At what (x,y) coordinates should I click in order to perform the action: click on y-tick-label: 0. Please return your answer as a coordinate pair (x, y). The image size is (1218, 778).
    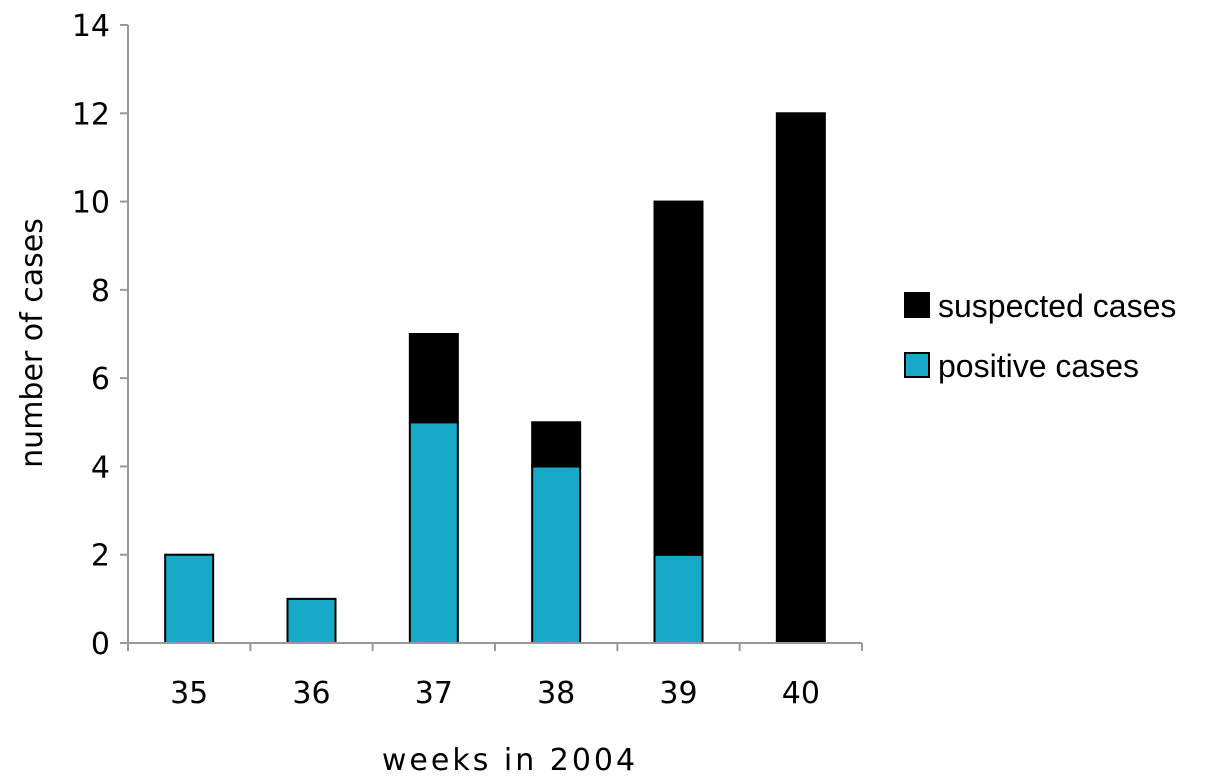
    Looking at the image, I should click on (100, 644).